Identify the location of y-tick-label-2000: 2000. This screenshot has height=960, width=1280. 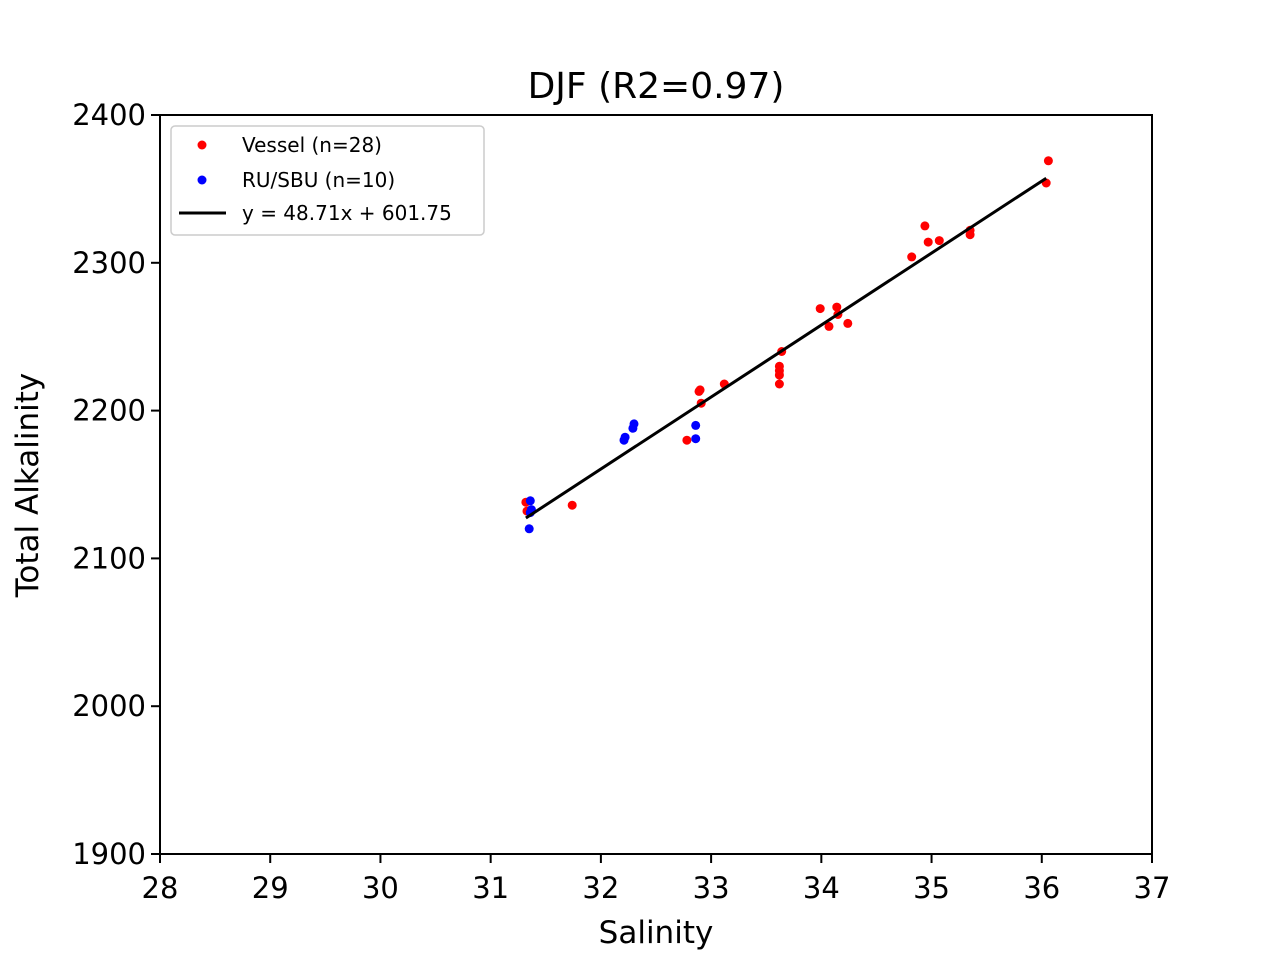
(109, 706).